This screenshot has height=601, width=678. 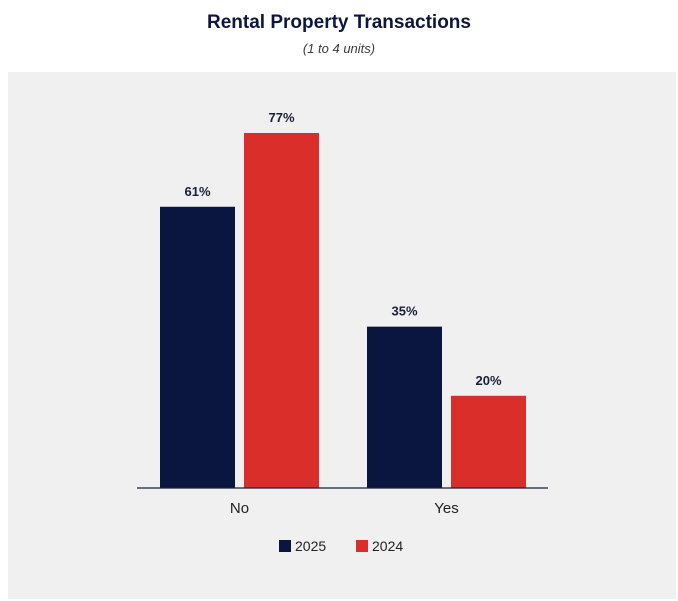 I want to click on legend-swatch-2024, so click(x=362, y=546).